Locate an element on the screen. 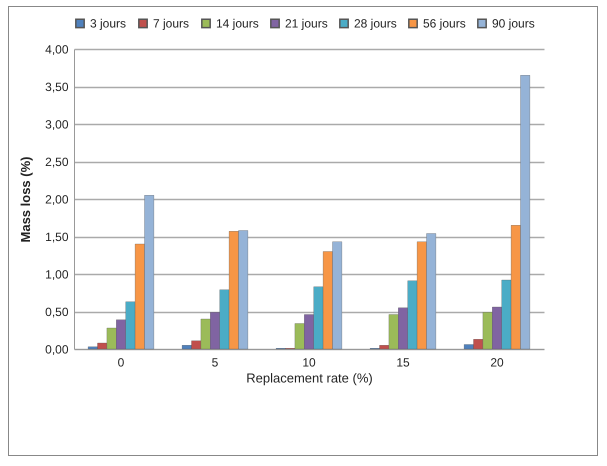  y-tick-label: 0,50 is located at coordinates (57, 312).